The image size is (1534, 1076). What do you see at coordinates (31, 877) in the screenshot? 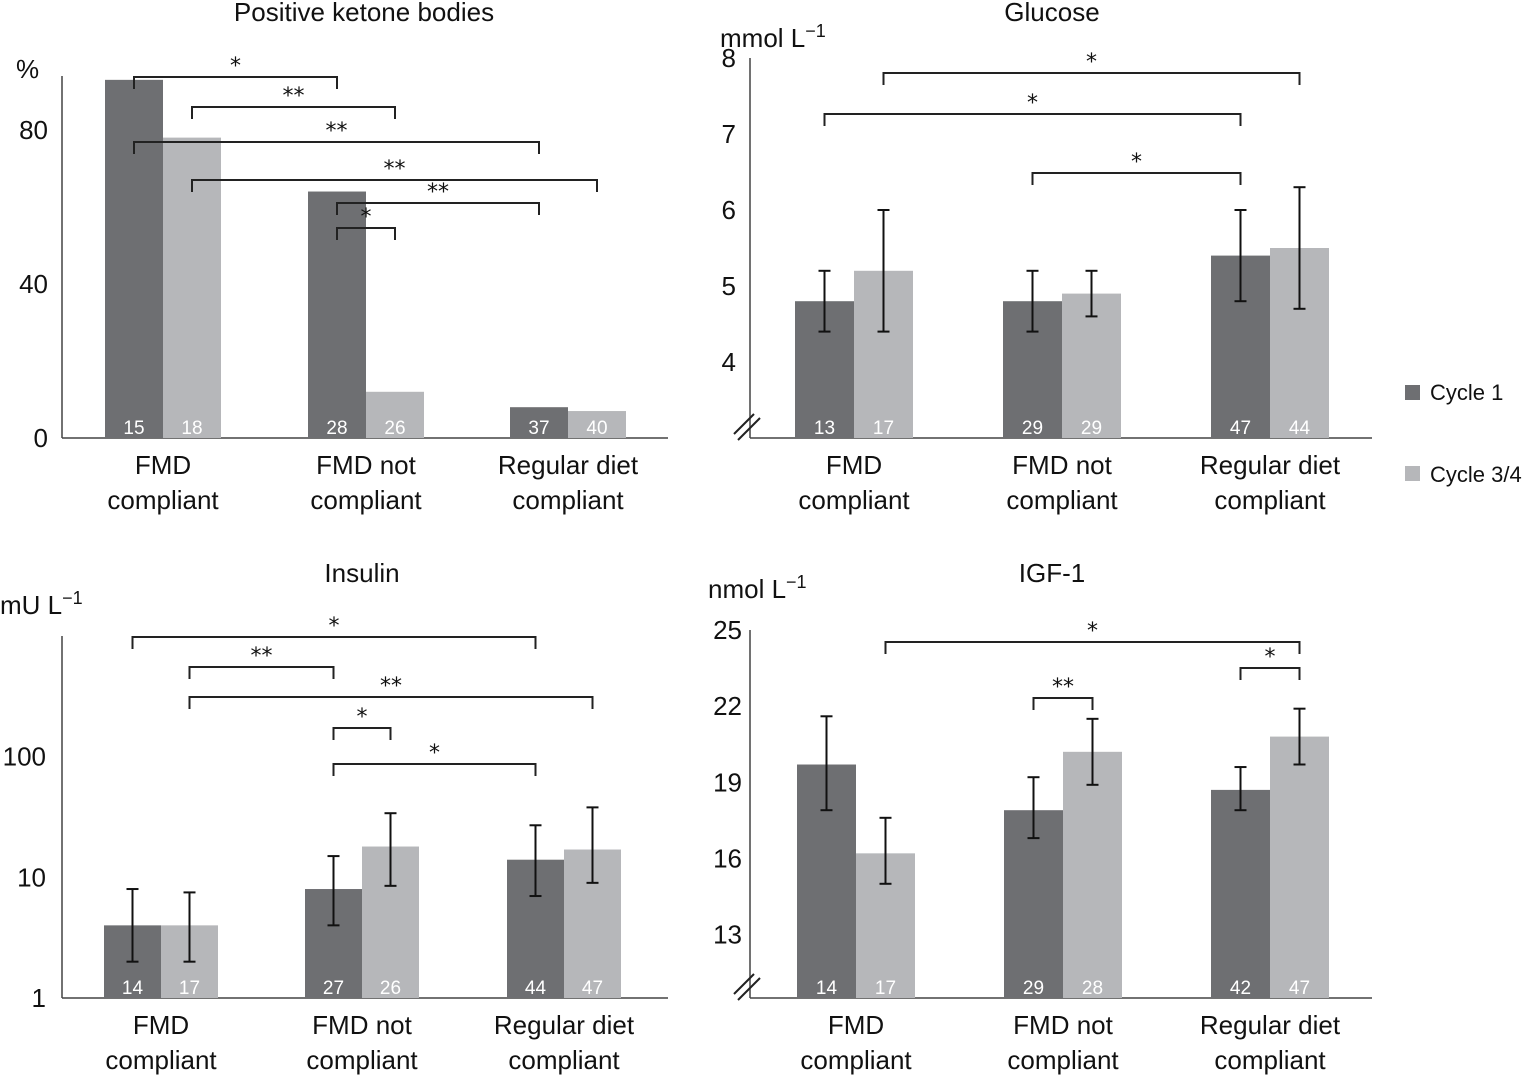
I see `y-tick-label: 10` at bounding box center [31, 877].